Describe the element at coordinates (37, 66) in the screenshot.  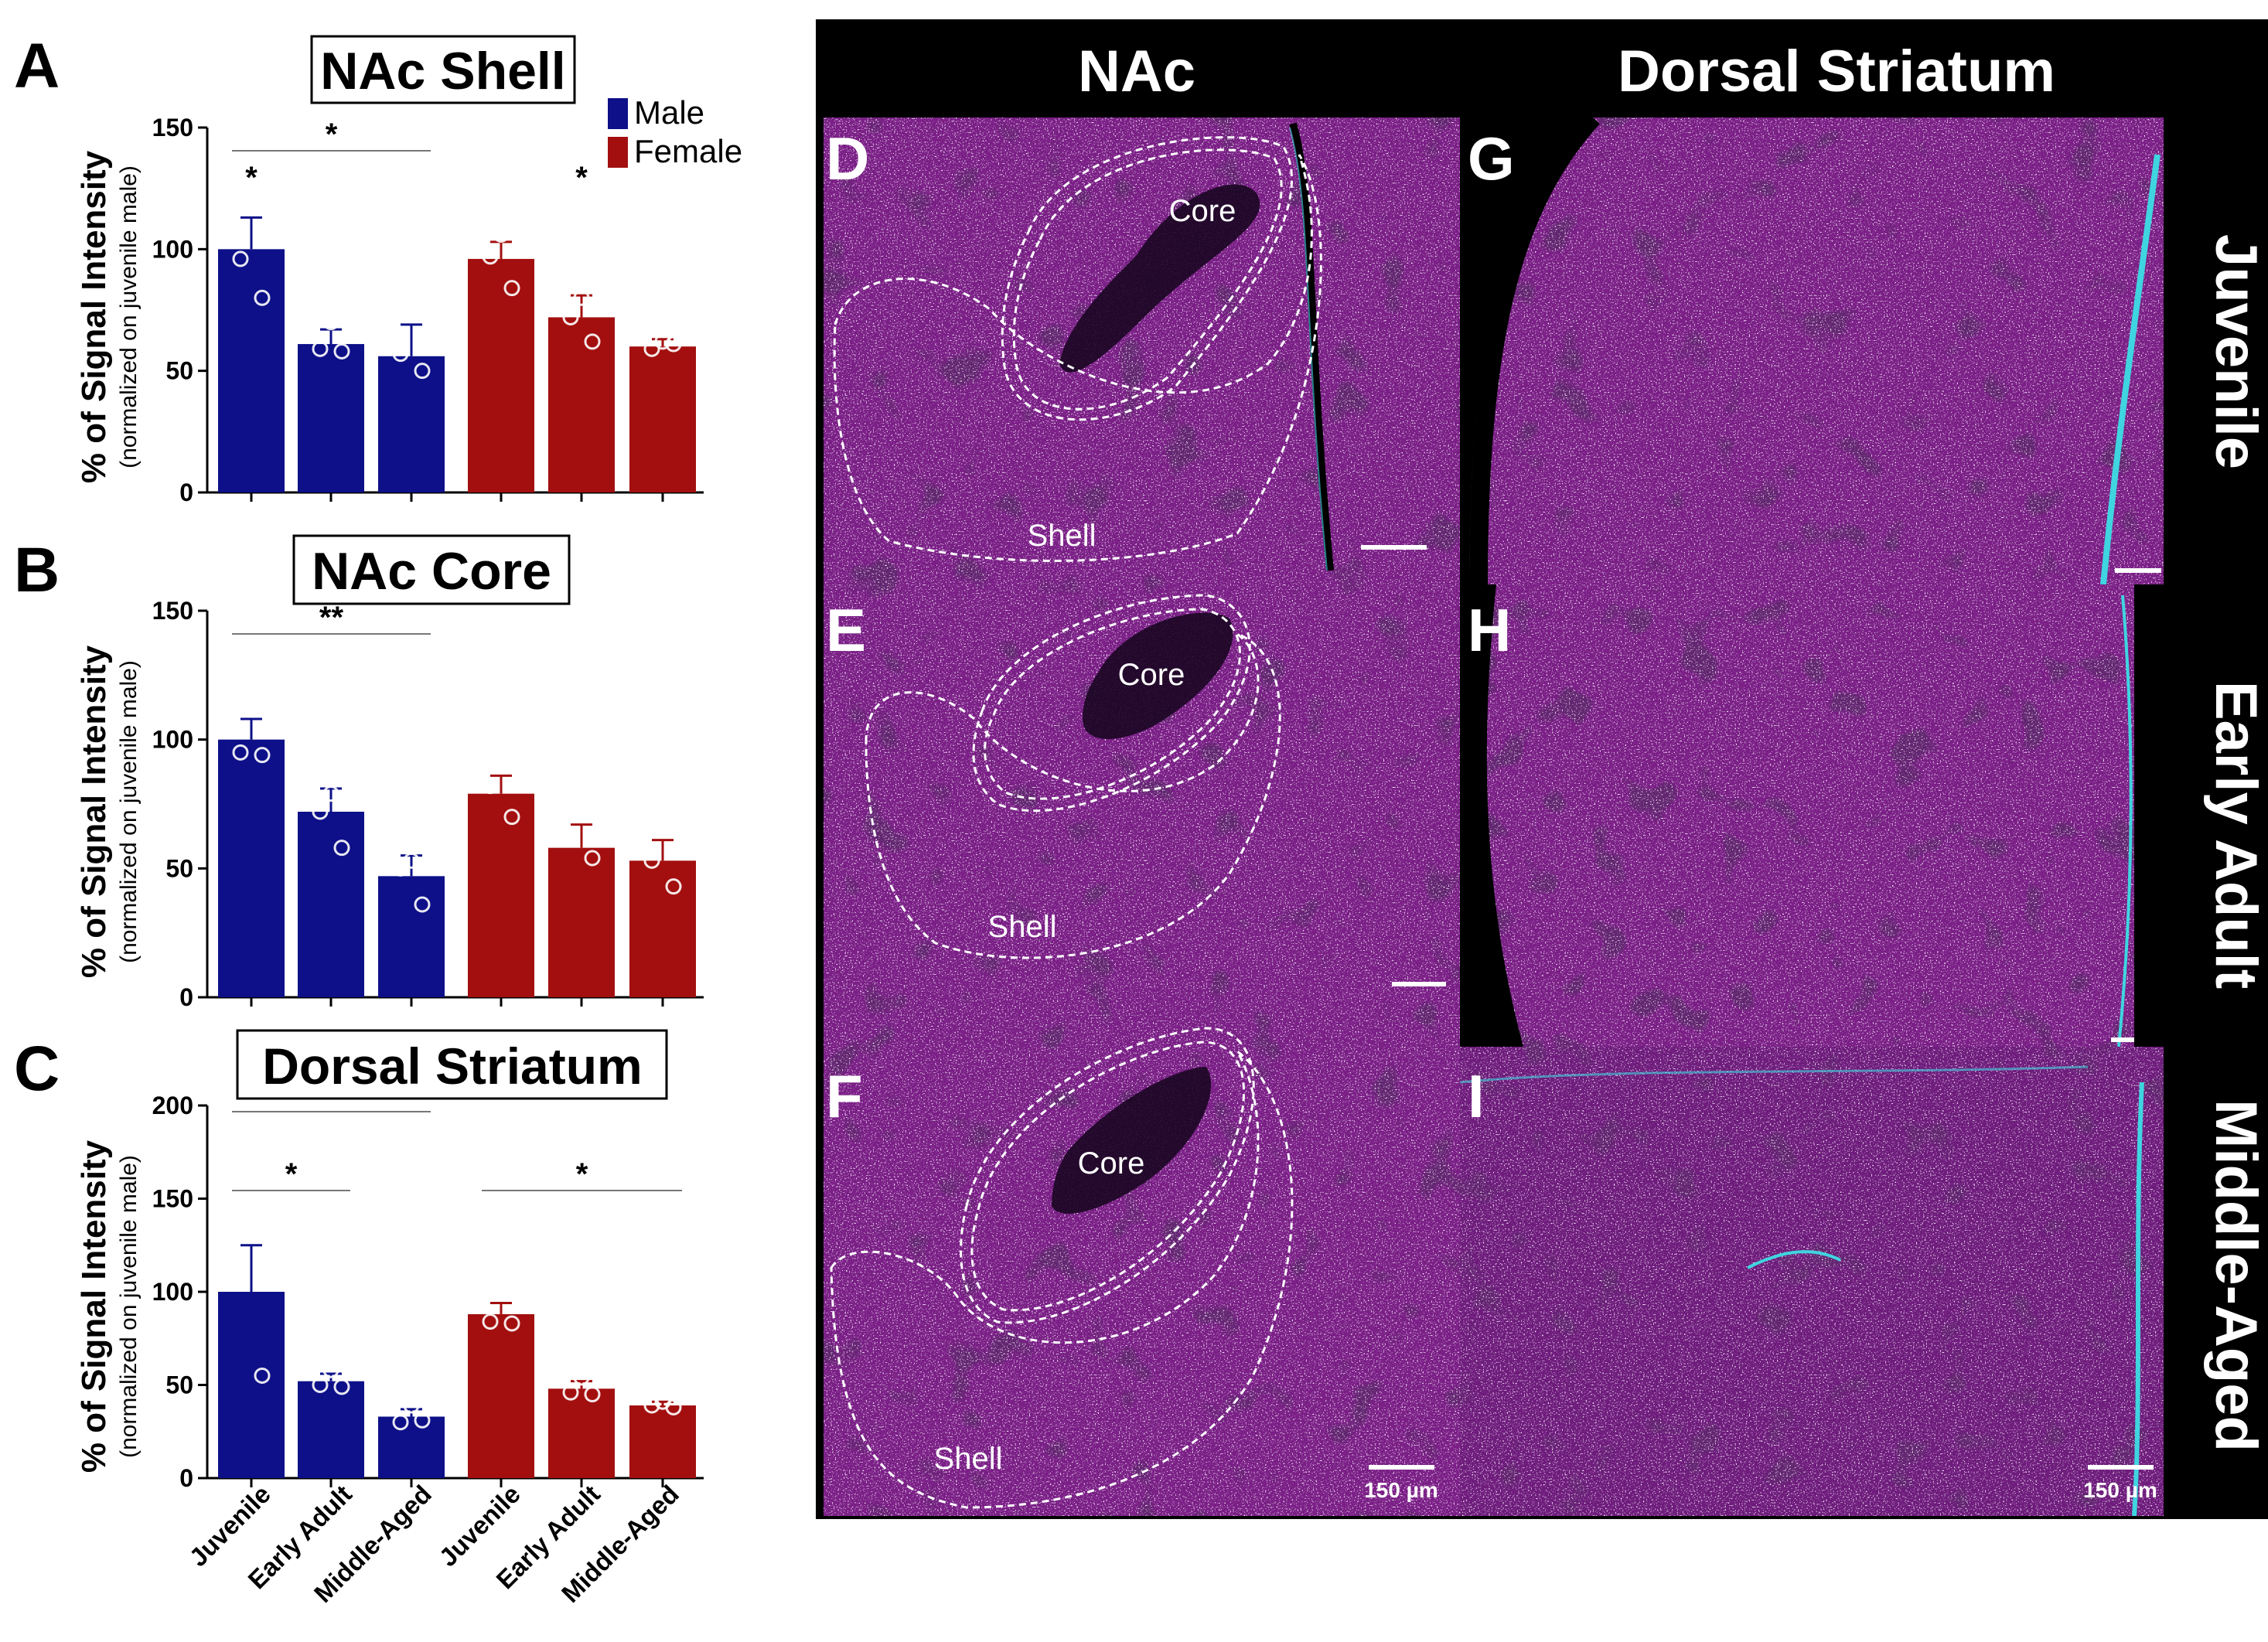
I see `panel-letter-a: A` at that location.